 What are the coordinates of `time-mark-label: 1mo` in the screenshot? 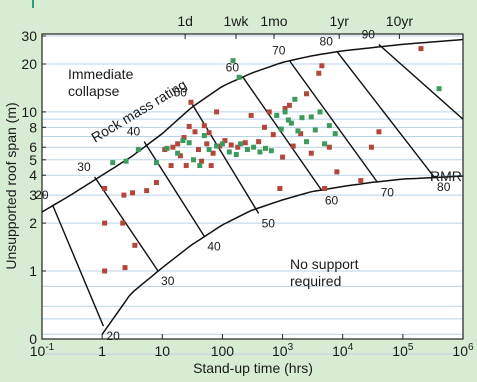 It's located at (273, 21).